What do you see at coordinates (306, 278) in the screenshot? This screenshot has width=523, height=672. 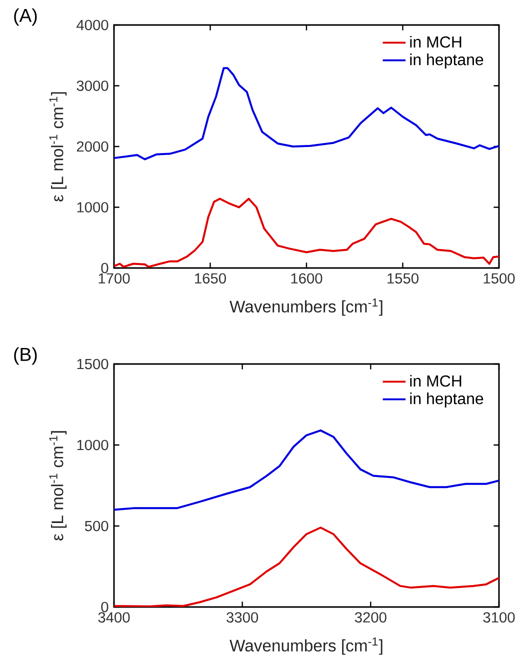 I see `x-tick-label: 1600` at bounding box center [306, 278].